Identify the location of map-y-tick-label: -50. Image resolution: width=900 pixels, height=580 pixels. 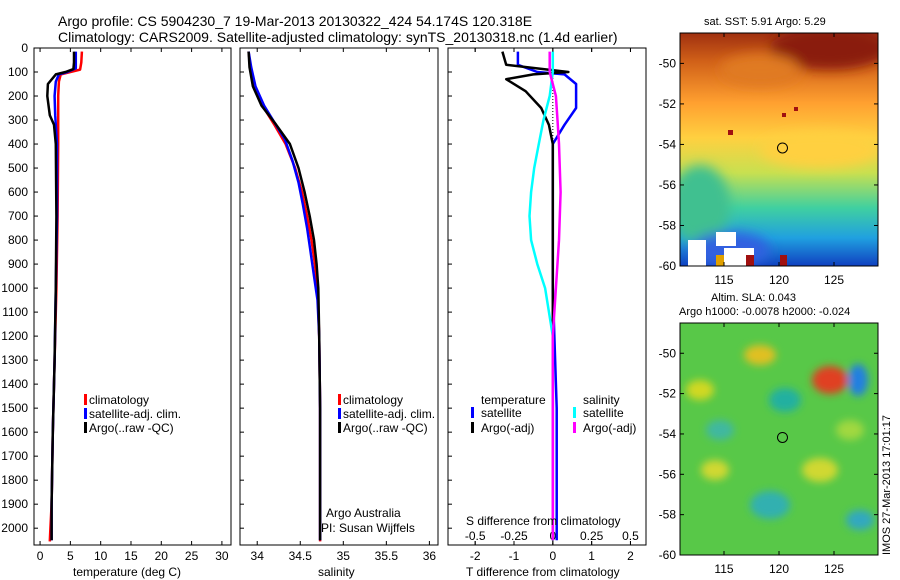
(668, 353).